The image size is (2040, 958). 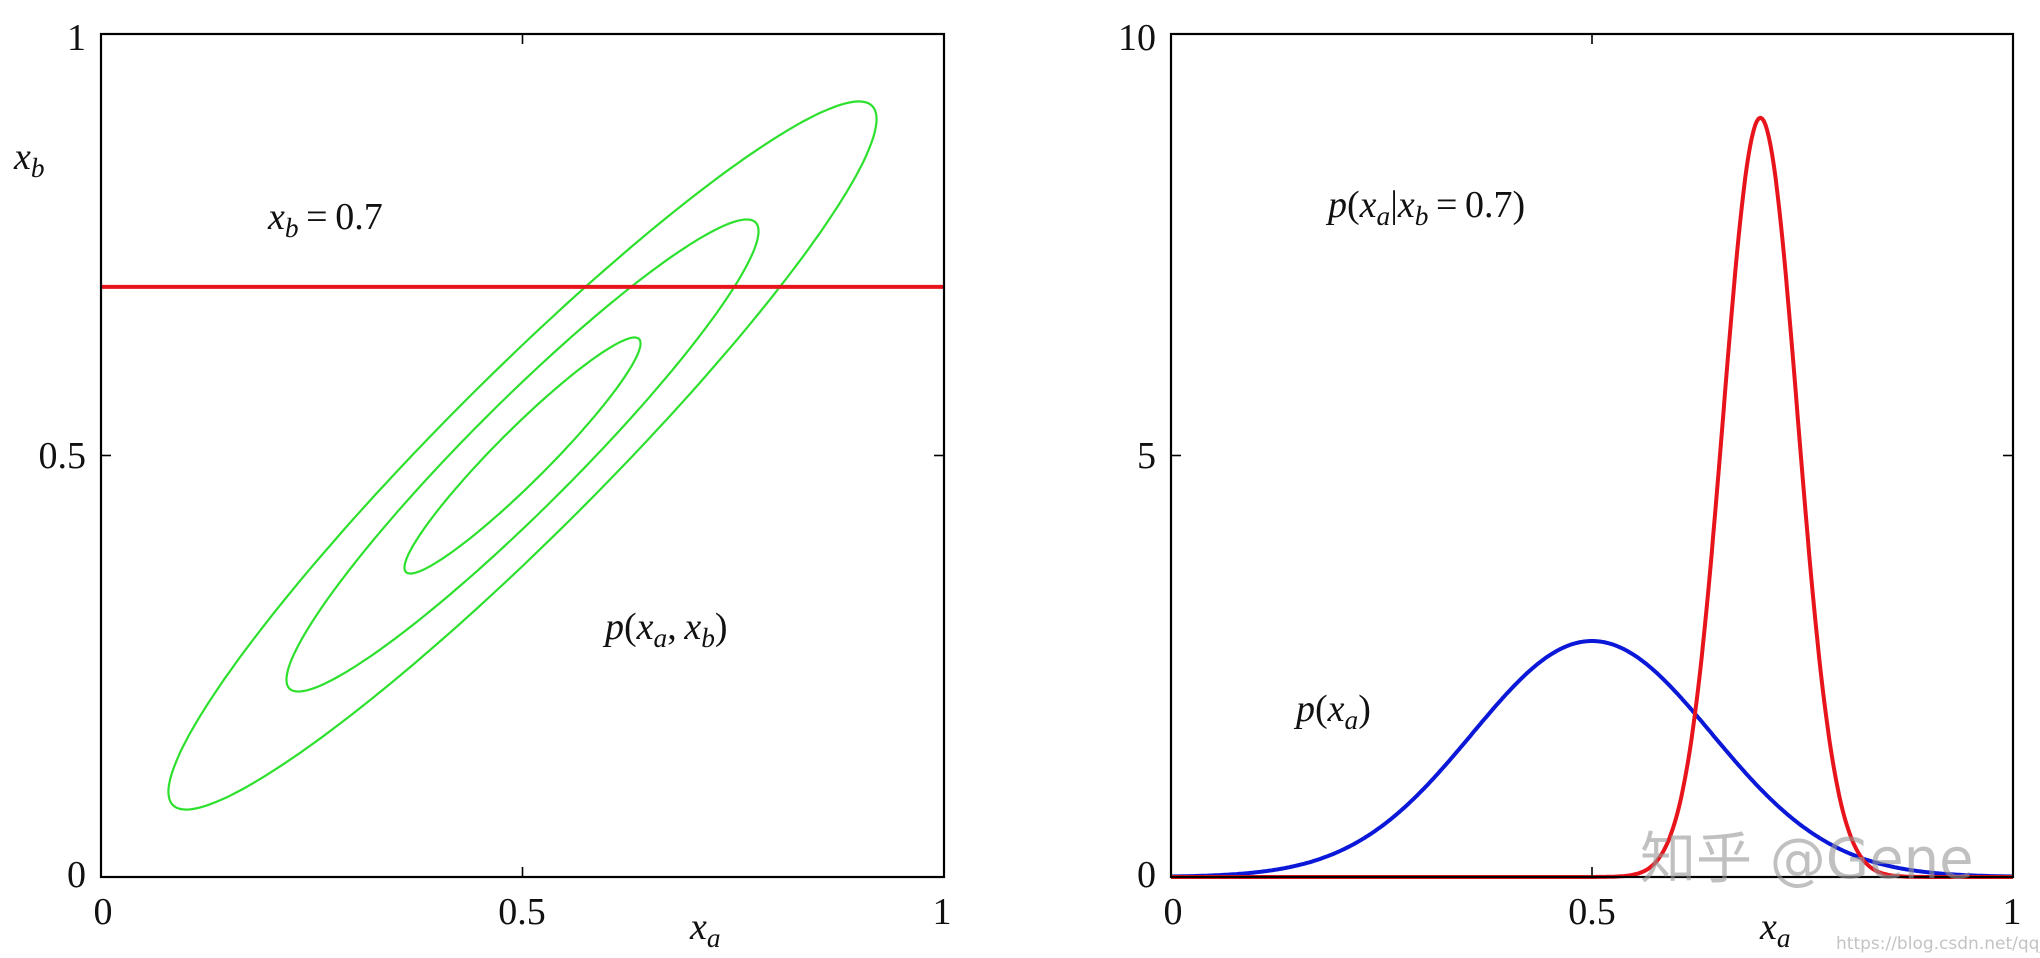 I want to click on right-xtick-0: 0, so click(x=1173, y=912).